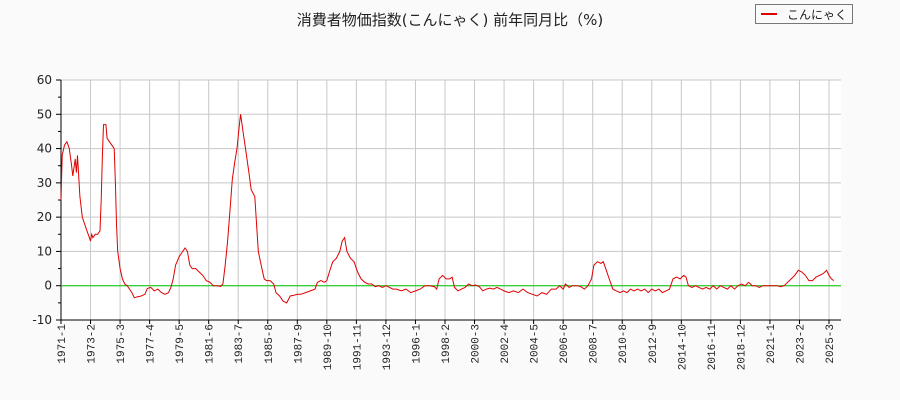  What do you see at coordinates (240, 344) in the screenshot?
I see `x-tick-label: 1983-7` at bounding box center [240, 344].